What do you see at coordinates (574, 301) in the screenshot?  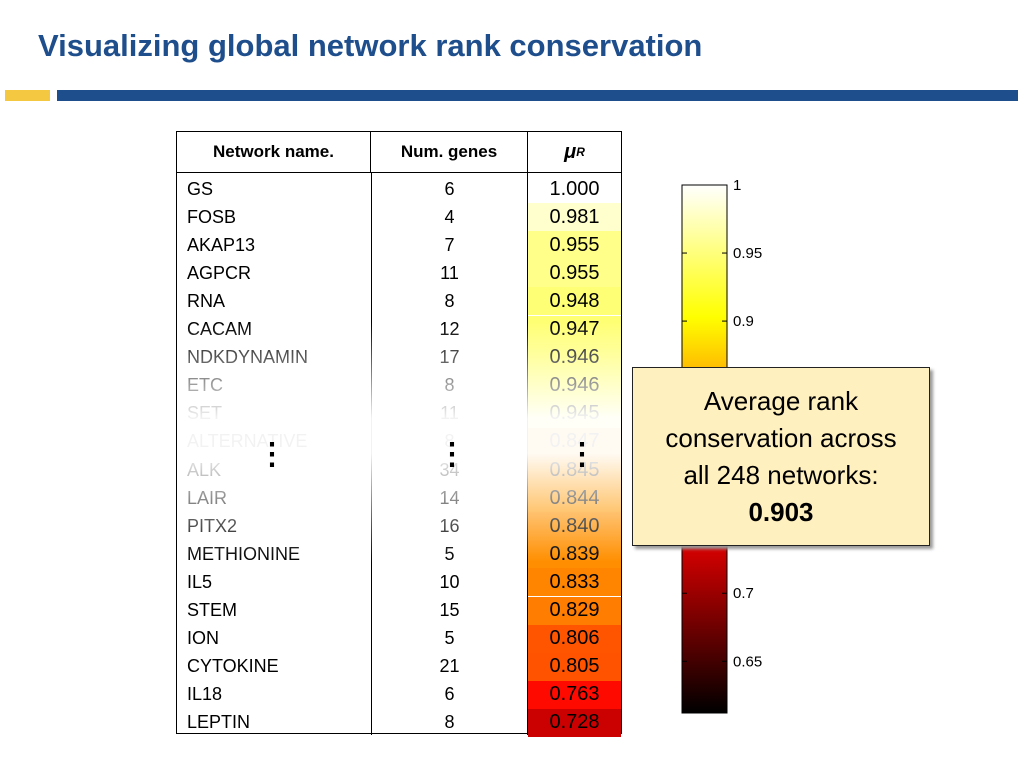 I see `mu-value: 0.948` at bounding box center [574, 301].